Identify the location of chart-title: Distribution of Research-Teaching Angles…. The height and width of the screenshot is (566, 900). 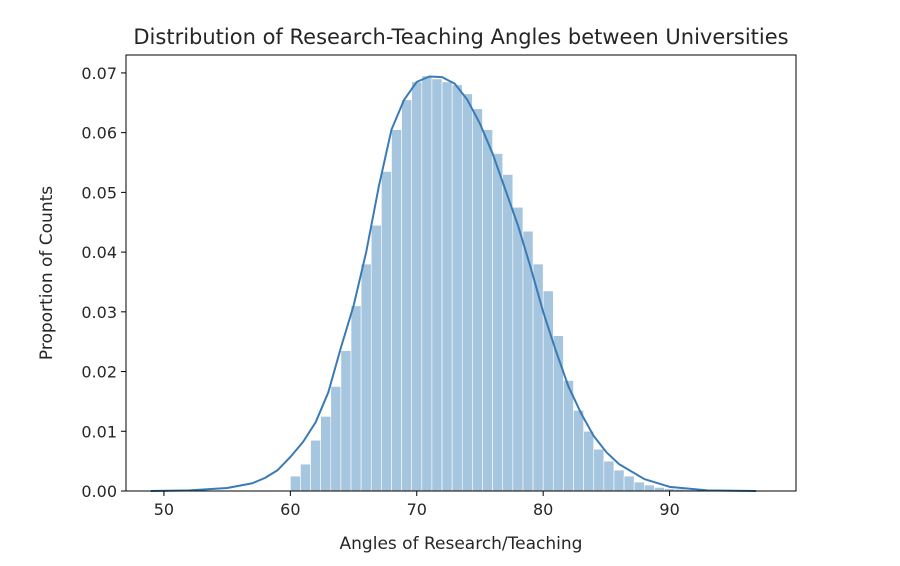
(460, 37).